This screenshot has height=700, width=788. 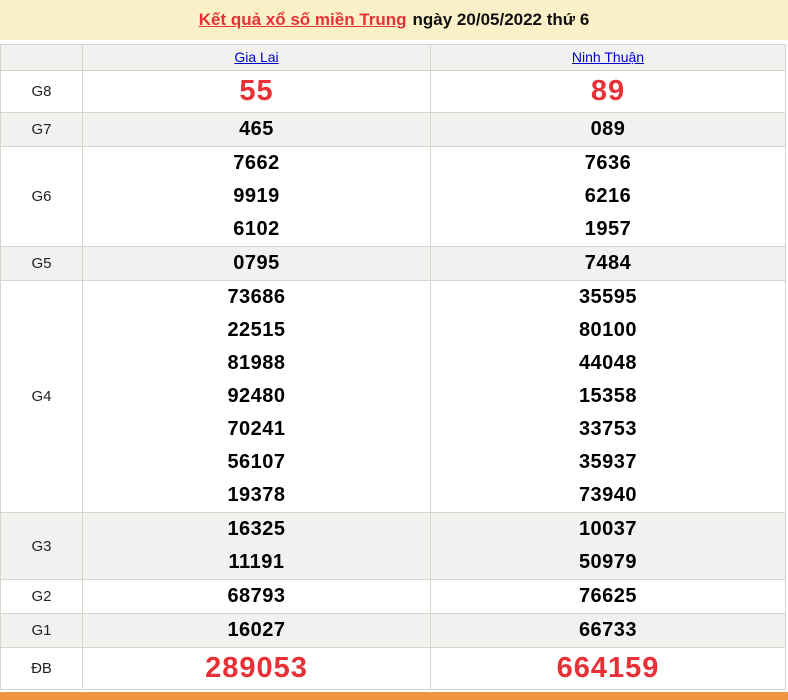 What do you see at coordinates (41, 668) in the screenshot?
I see `prize-label: ĐB` at bounding box center [41, 668].